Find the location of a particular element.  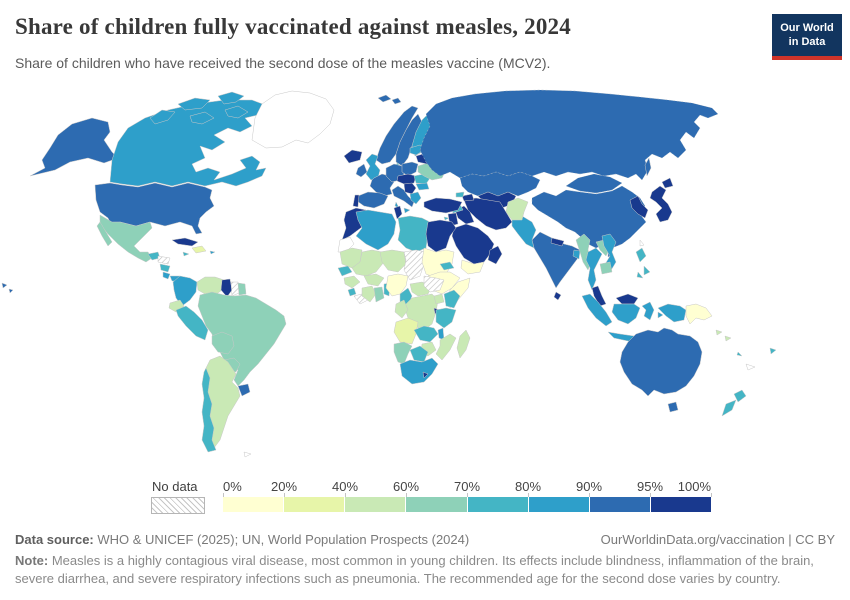

country-suriname is located at coordinates (235, 289).